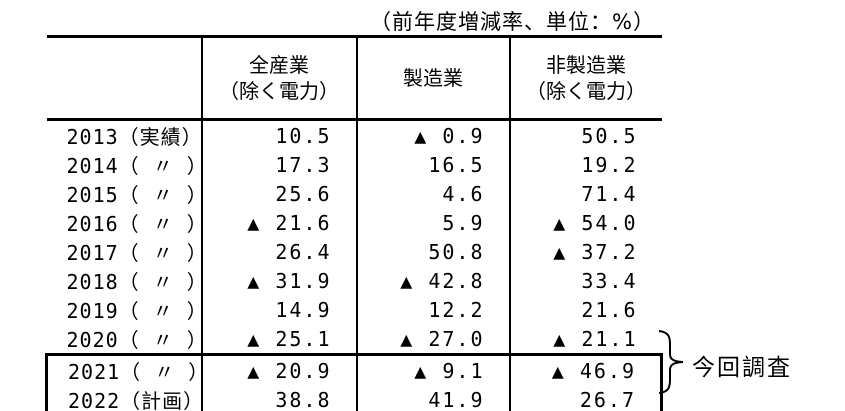 The image size is (845, 411). What do you see at coordinates (432, 339) in the screenshot?
I see `value-cell: ▲ 27.0` at bounding box center [432, 339].